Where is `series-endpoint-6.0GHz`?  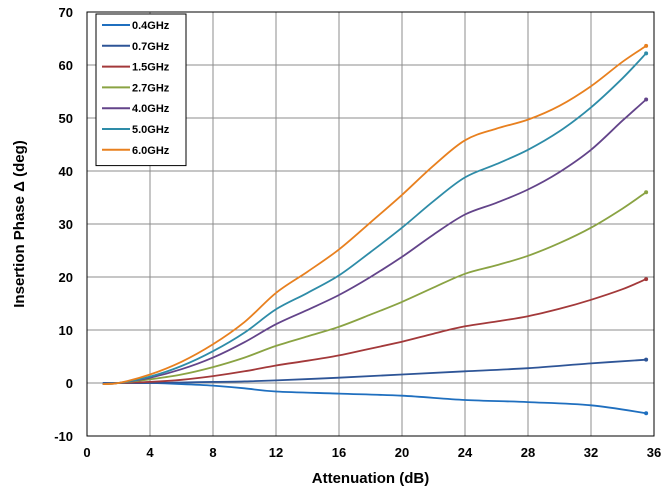
series-endpoint-6.0GHz is located at coordinates (646, 45).